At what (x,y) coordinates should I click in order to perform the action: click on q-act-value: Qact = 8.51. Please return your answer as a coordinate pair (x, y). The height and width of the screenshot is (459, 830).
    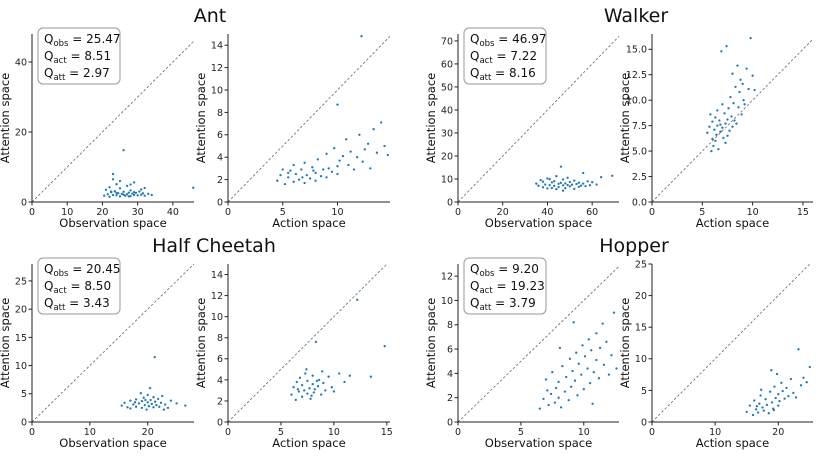
    Looking at the image, I should click on (77, 57).